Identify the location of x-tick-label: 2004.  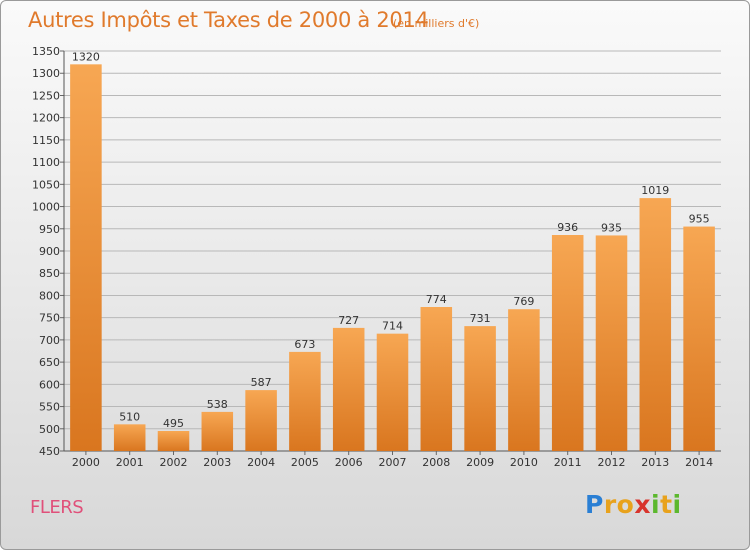
(261, 462).